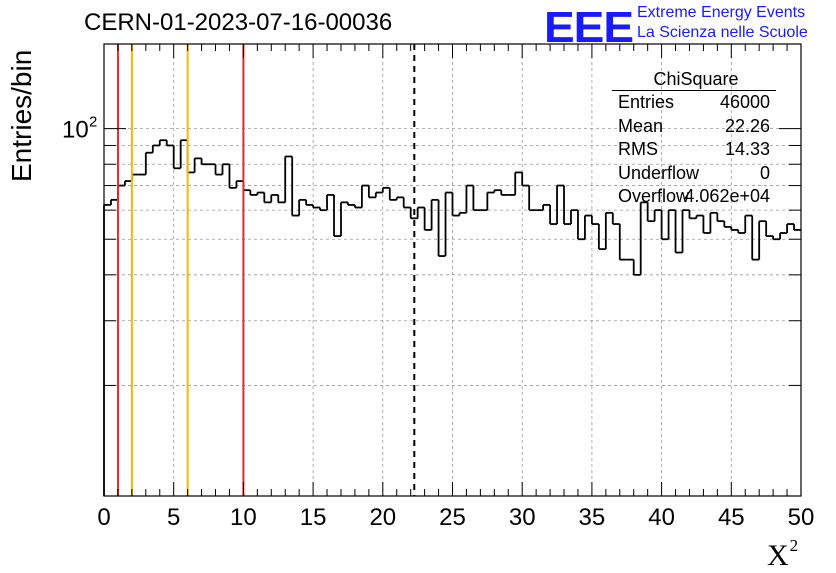 The width and height of the screenshot is (836, 573). I want to click on stats-value: 46000, so click(744, 102).